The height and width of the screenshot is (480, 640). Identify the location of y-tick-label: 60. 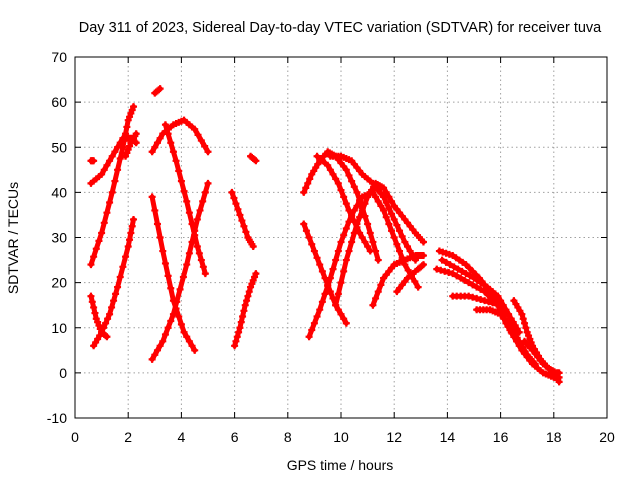
(59, 102).